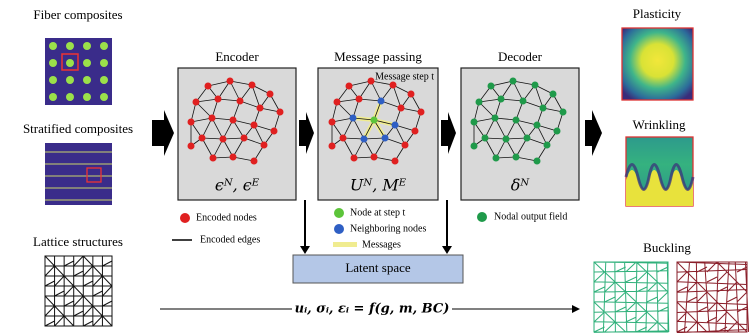 This screenshot has width=749, height=333. What do you see at coordinates (667, 247) in the screenshot?
I see `output-label: Buckling` at bounding box center [667, 247].